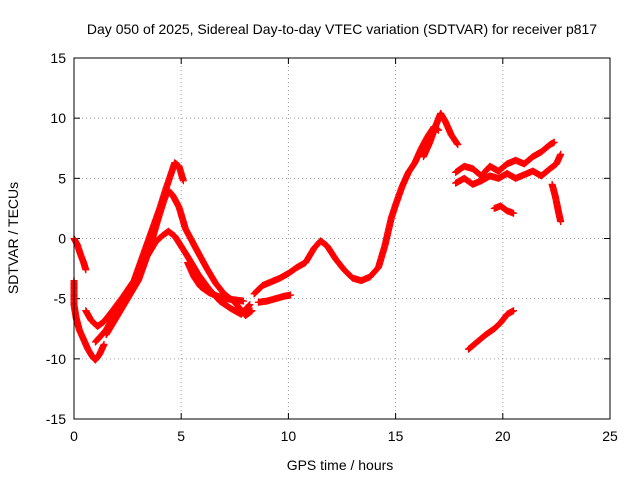 The image size is (640, 480). What do you see at coordinates (60, 299) in the screenshot?
I see `y-tick-label: -5` at bounding box center [60, 299].